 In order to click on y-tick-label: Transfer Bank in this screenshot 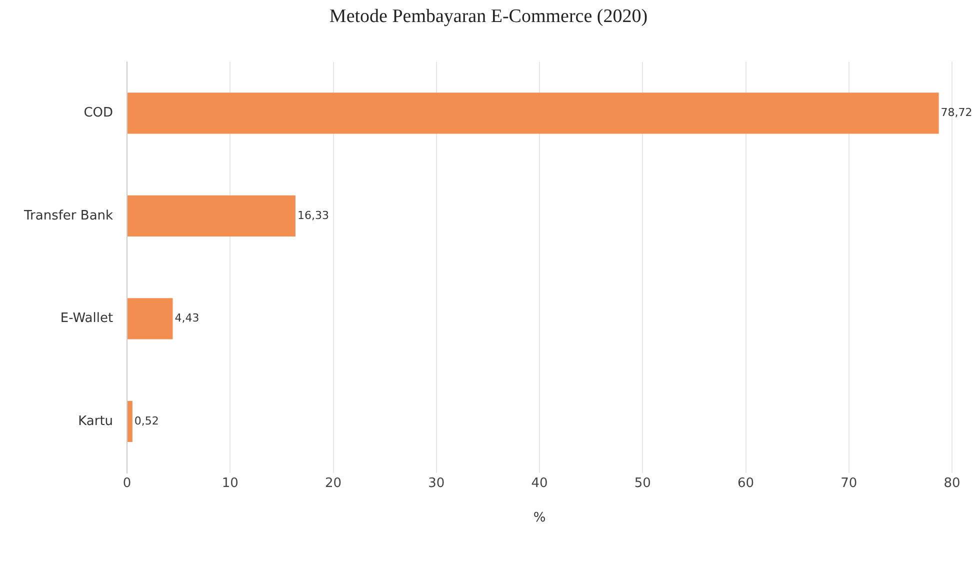, I will do `click(68, 216)`.